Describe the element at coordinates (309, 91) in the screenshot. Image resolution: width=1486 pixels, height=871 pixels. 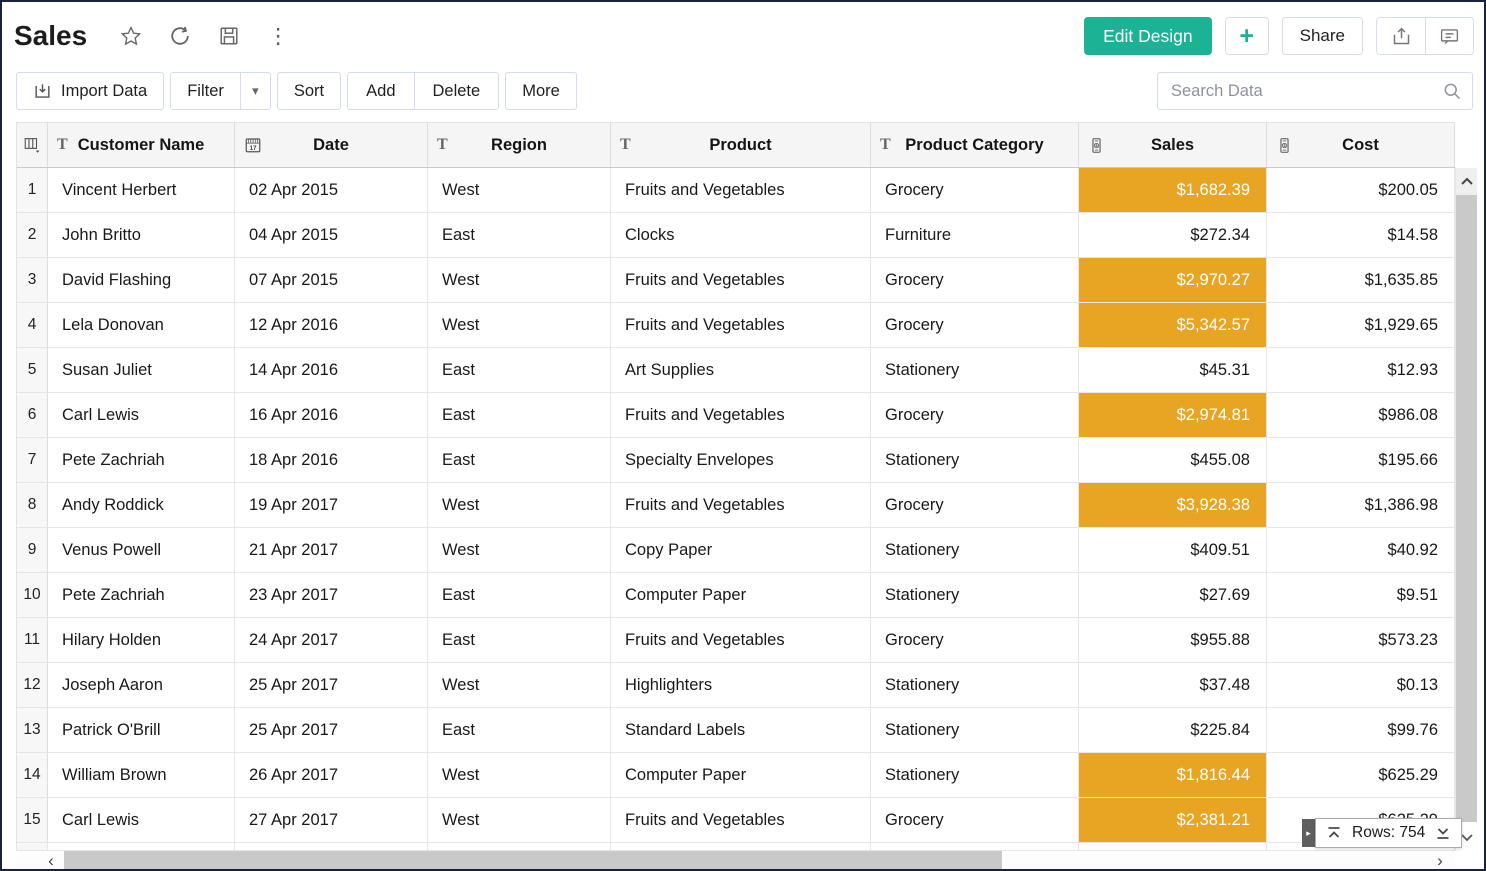
I see `sort-button: Sort` at that location.